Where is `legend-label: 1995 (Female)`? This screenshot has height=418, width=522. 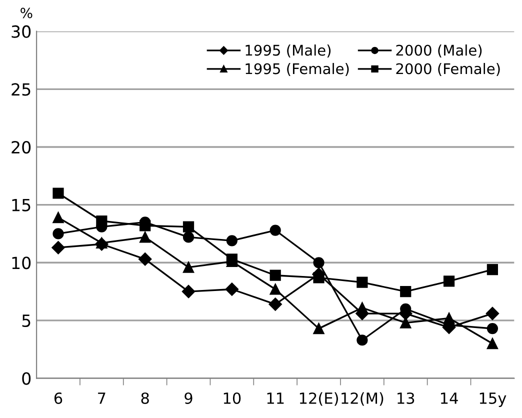 legend-label: 1995 (Female) is located at coordinates (297, 69).